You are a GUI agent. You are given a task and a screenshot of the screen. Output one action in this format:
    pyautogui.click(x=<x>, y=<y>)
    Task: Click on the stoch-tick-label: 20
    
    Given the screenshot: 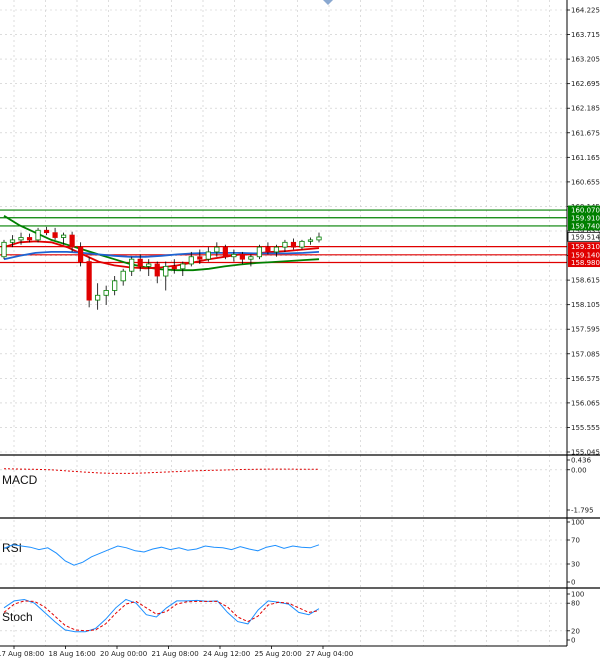 What is the action you would take?
    pyautogui.click(x=575, y=631)
    